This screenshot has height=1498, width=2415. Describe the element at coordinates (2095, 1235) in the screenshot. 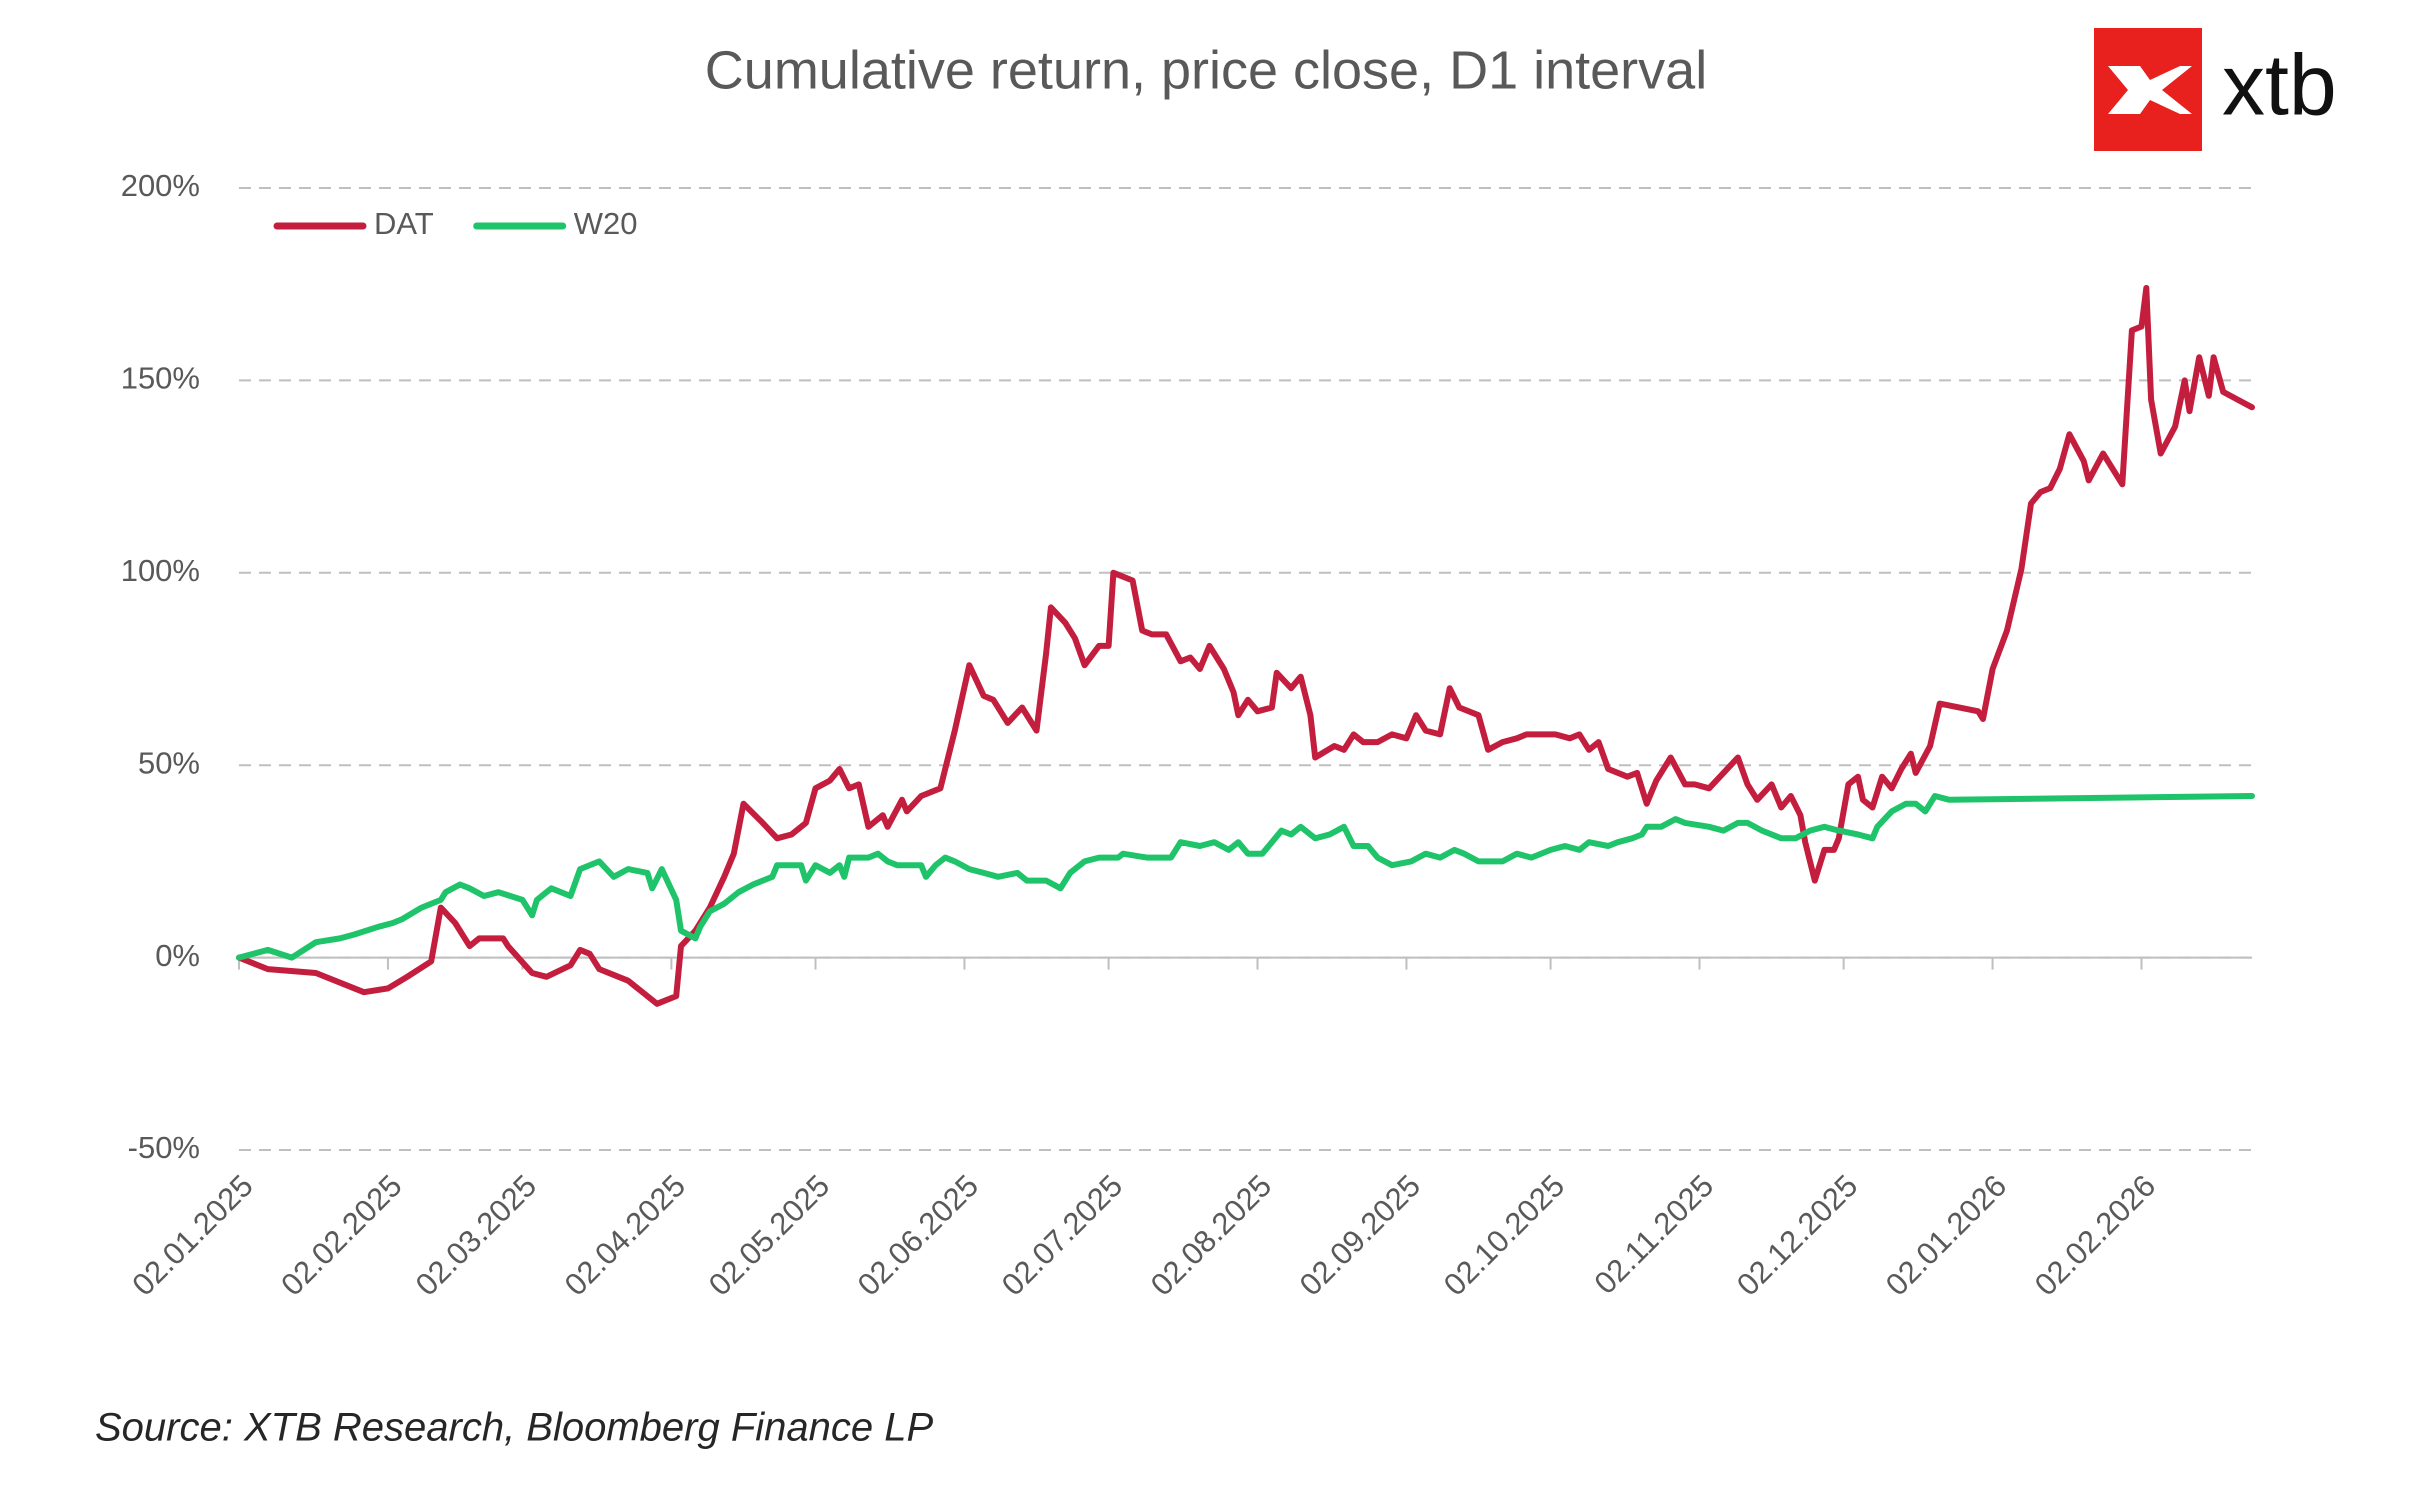

I see `x-tick-label: 02.02.2026` at that location.